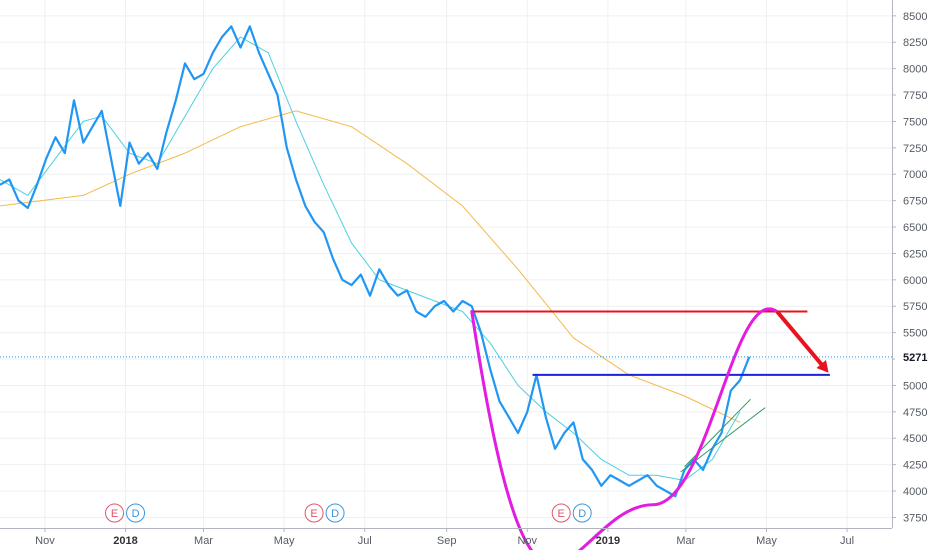 The width and height of the screenshot is (932, 550). I want to click on time-tick-label-5: Sep, so click(447, 541).